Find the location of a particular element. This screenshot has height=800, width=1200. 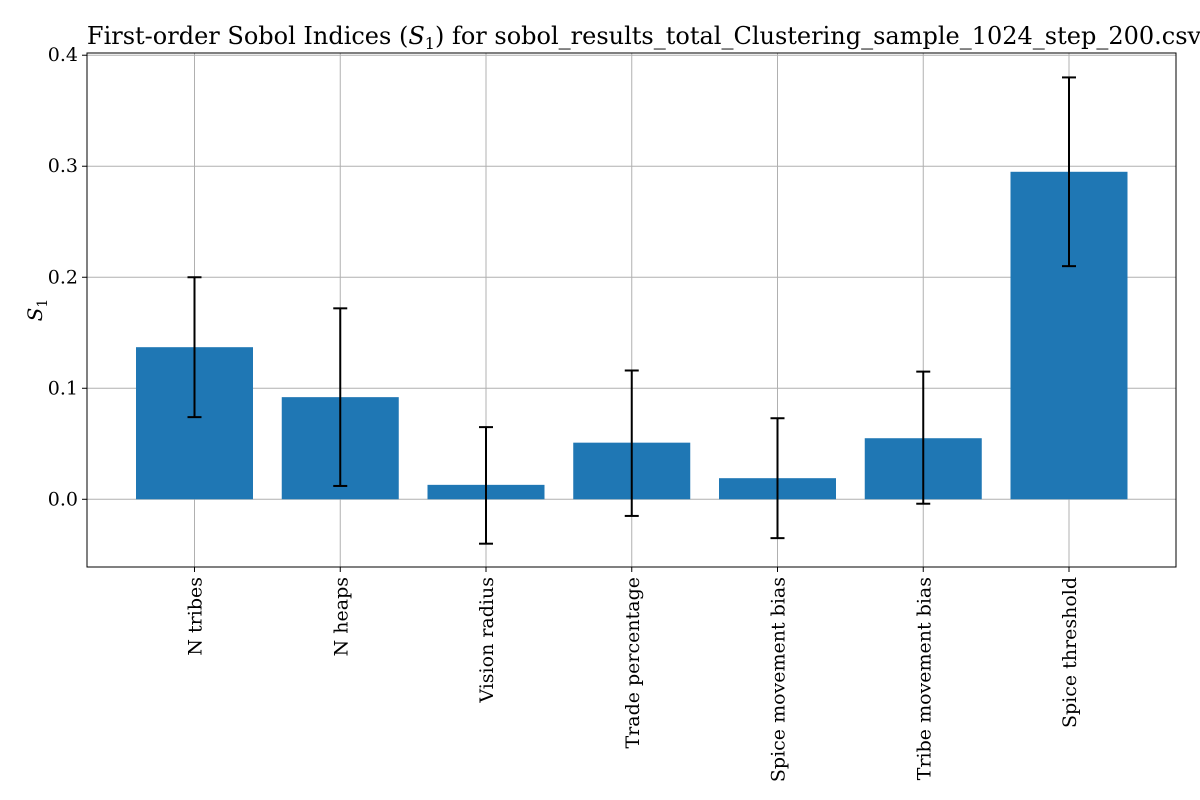

y-axis-label: S1 is located at coordinates (37, 310).